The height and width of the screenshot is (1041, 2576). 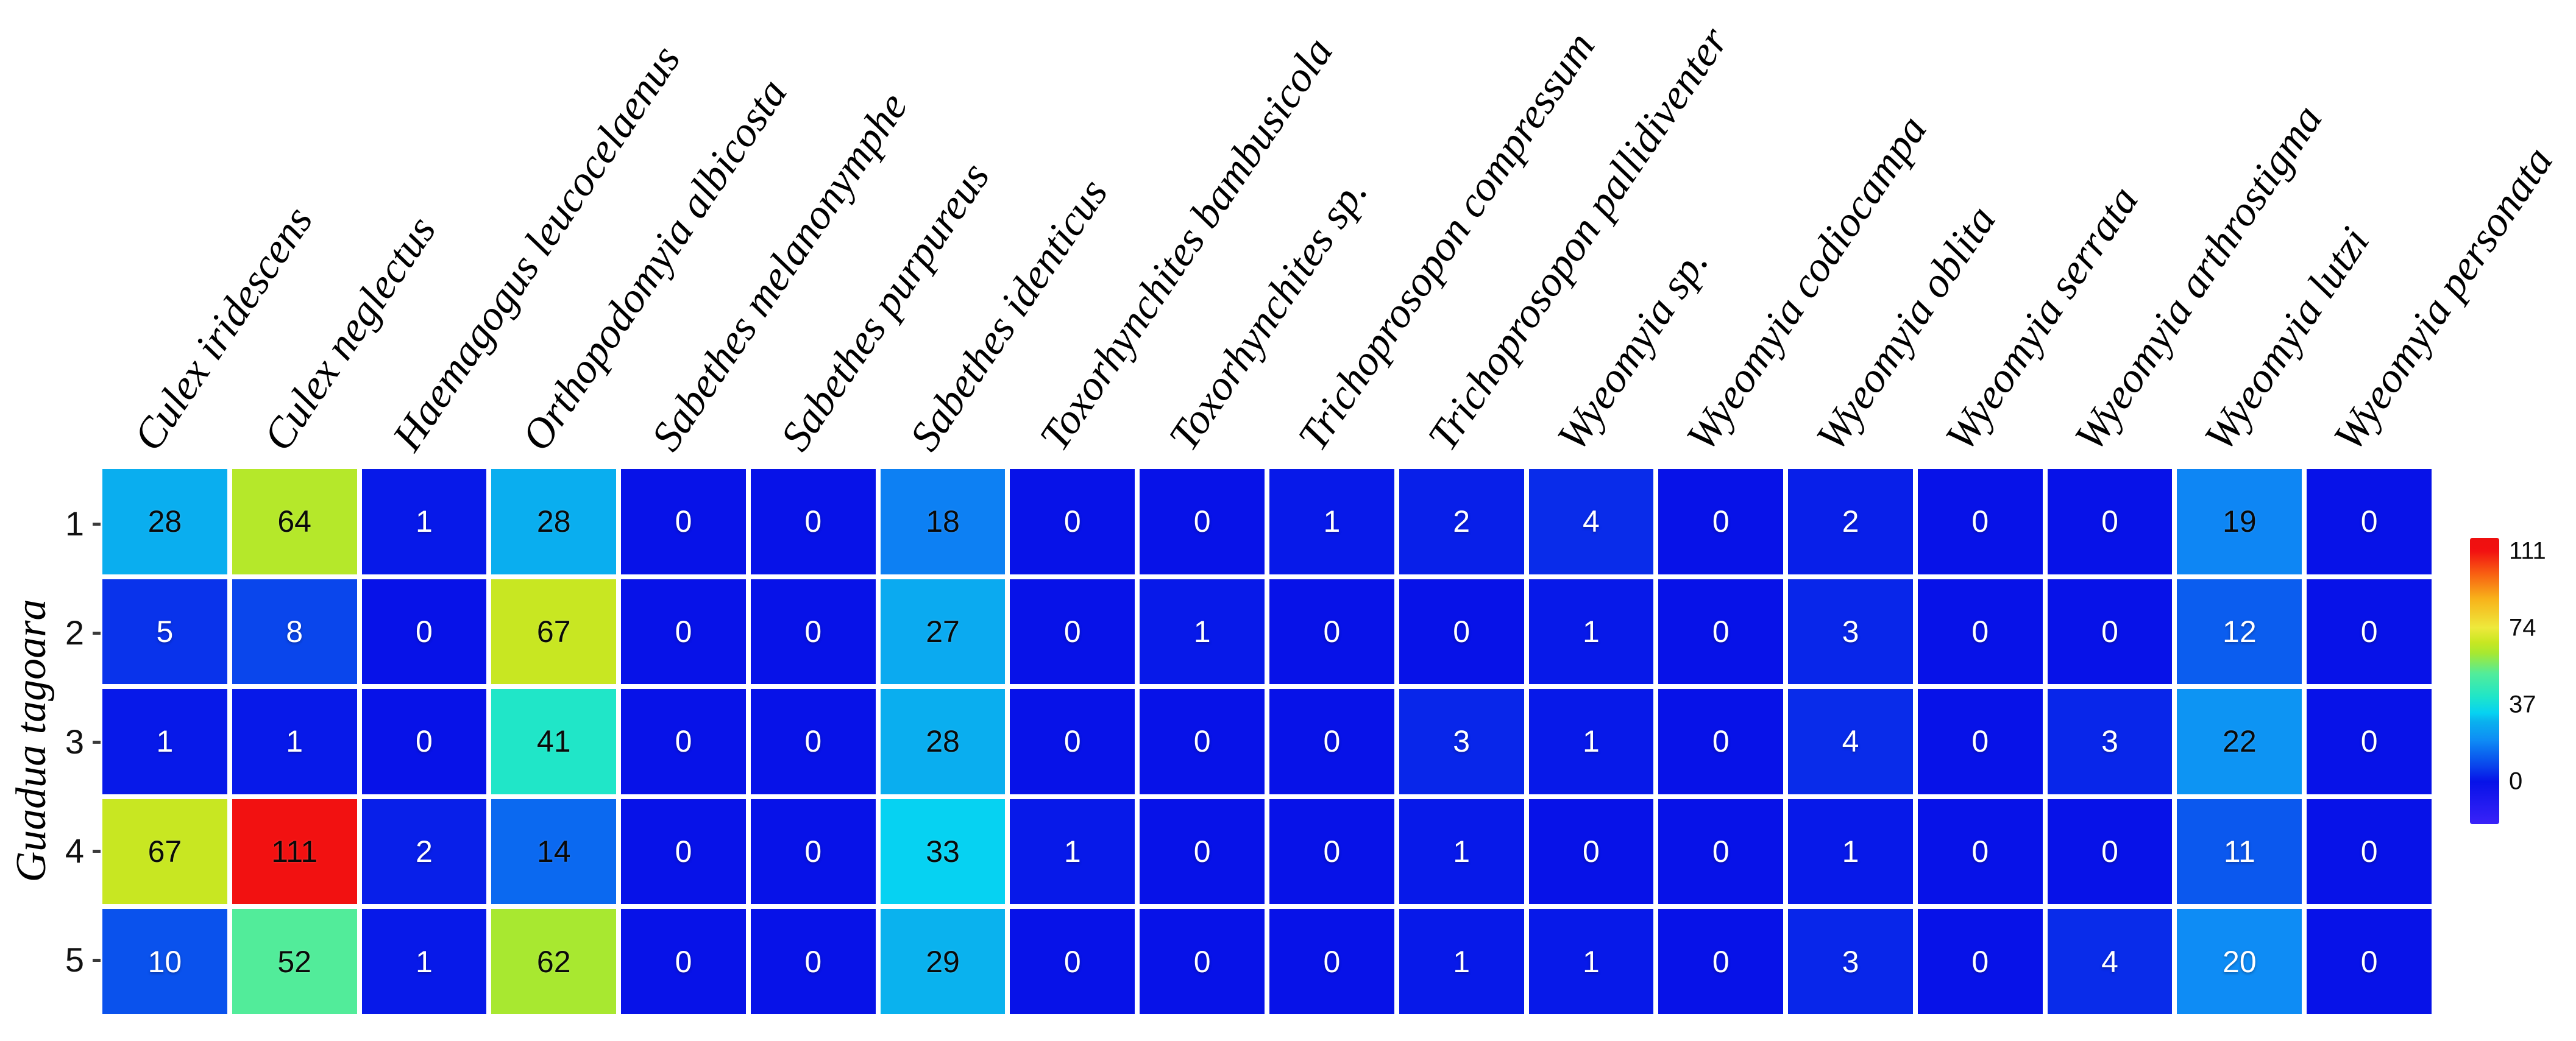 What do you see at coordinates (2522, 627) in the screenshot?
I see `colorbar-tick-label: 74` at bounding box center [2522, 627].